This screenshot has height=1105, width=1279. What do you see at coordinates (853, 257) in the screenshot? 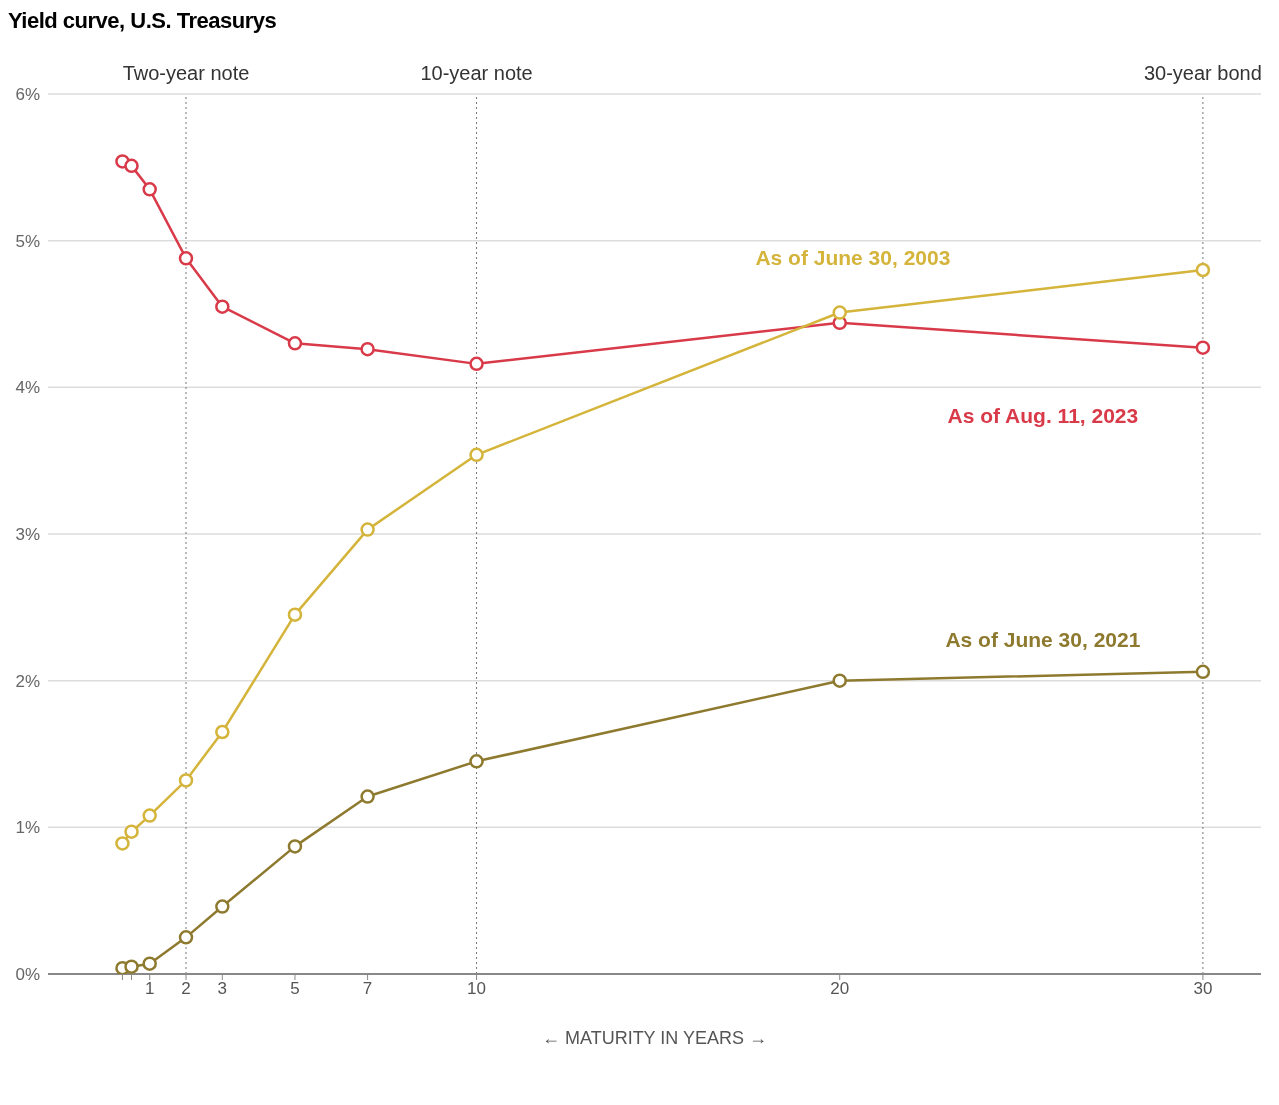
I see `series-label: As of June 30, 2003` at bounding box center [853, 257].